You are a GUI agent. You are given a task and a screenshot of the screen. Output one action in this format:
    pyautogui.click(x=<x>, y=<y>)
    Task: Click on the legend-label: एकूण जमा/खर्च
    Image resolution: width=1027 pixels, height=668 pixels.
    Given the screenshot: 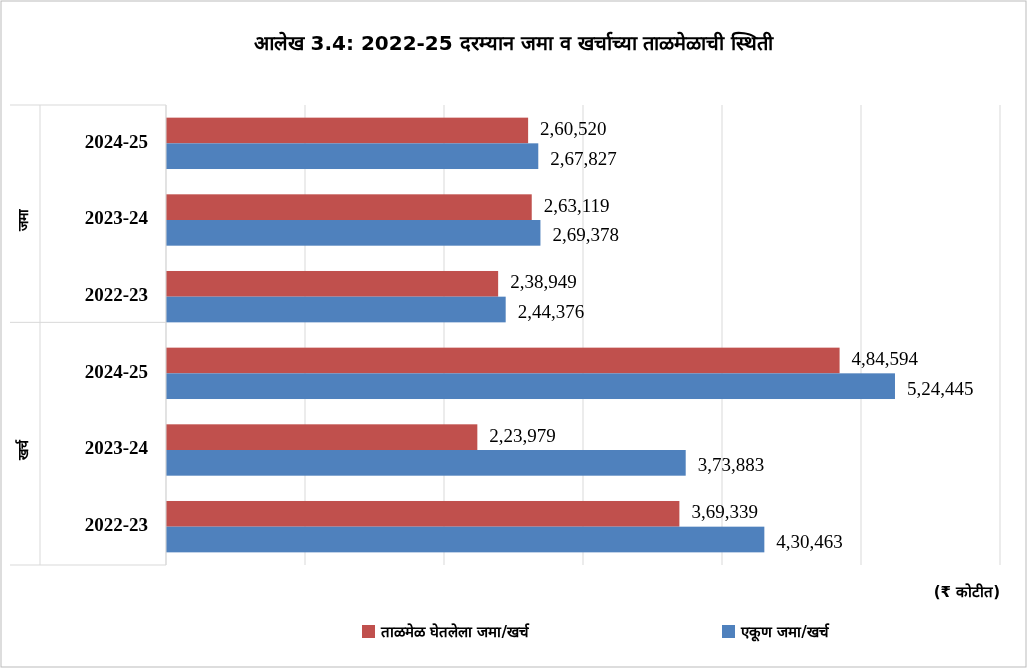 What is the action you would take?
    pyautogui.click(x=785, y=632)
    